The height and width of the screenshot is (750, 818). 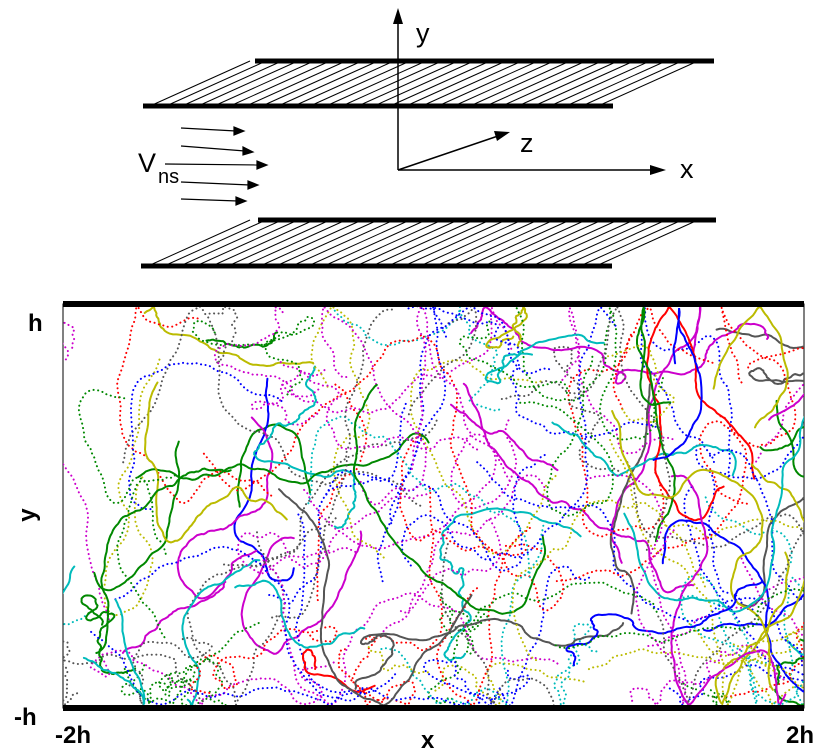 I want to click on x-right-label: 2h, so click(x=800, y=735).